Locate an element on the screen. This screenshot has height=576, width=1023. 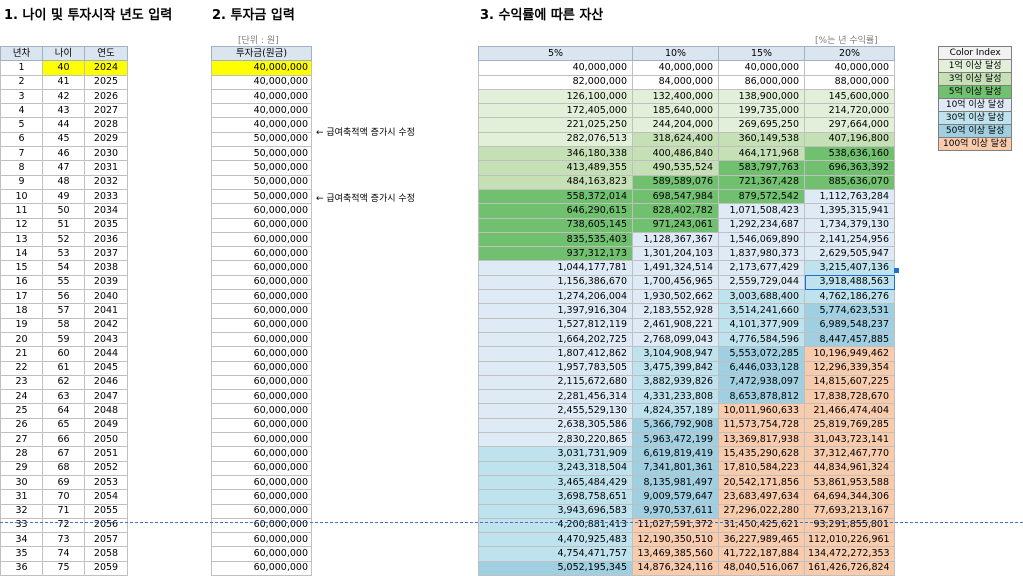
asset-cell: 583,797,763 is located at coordinates (761, 168).